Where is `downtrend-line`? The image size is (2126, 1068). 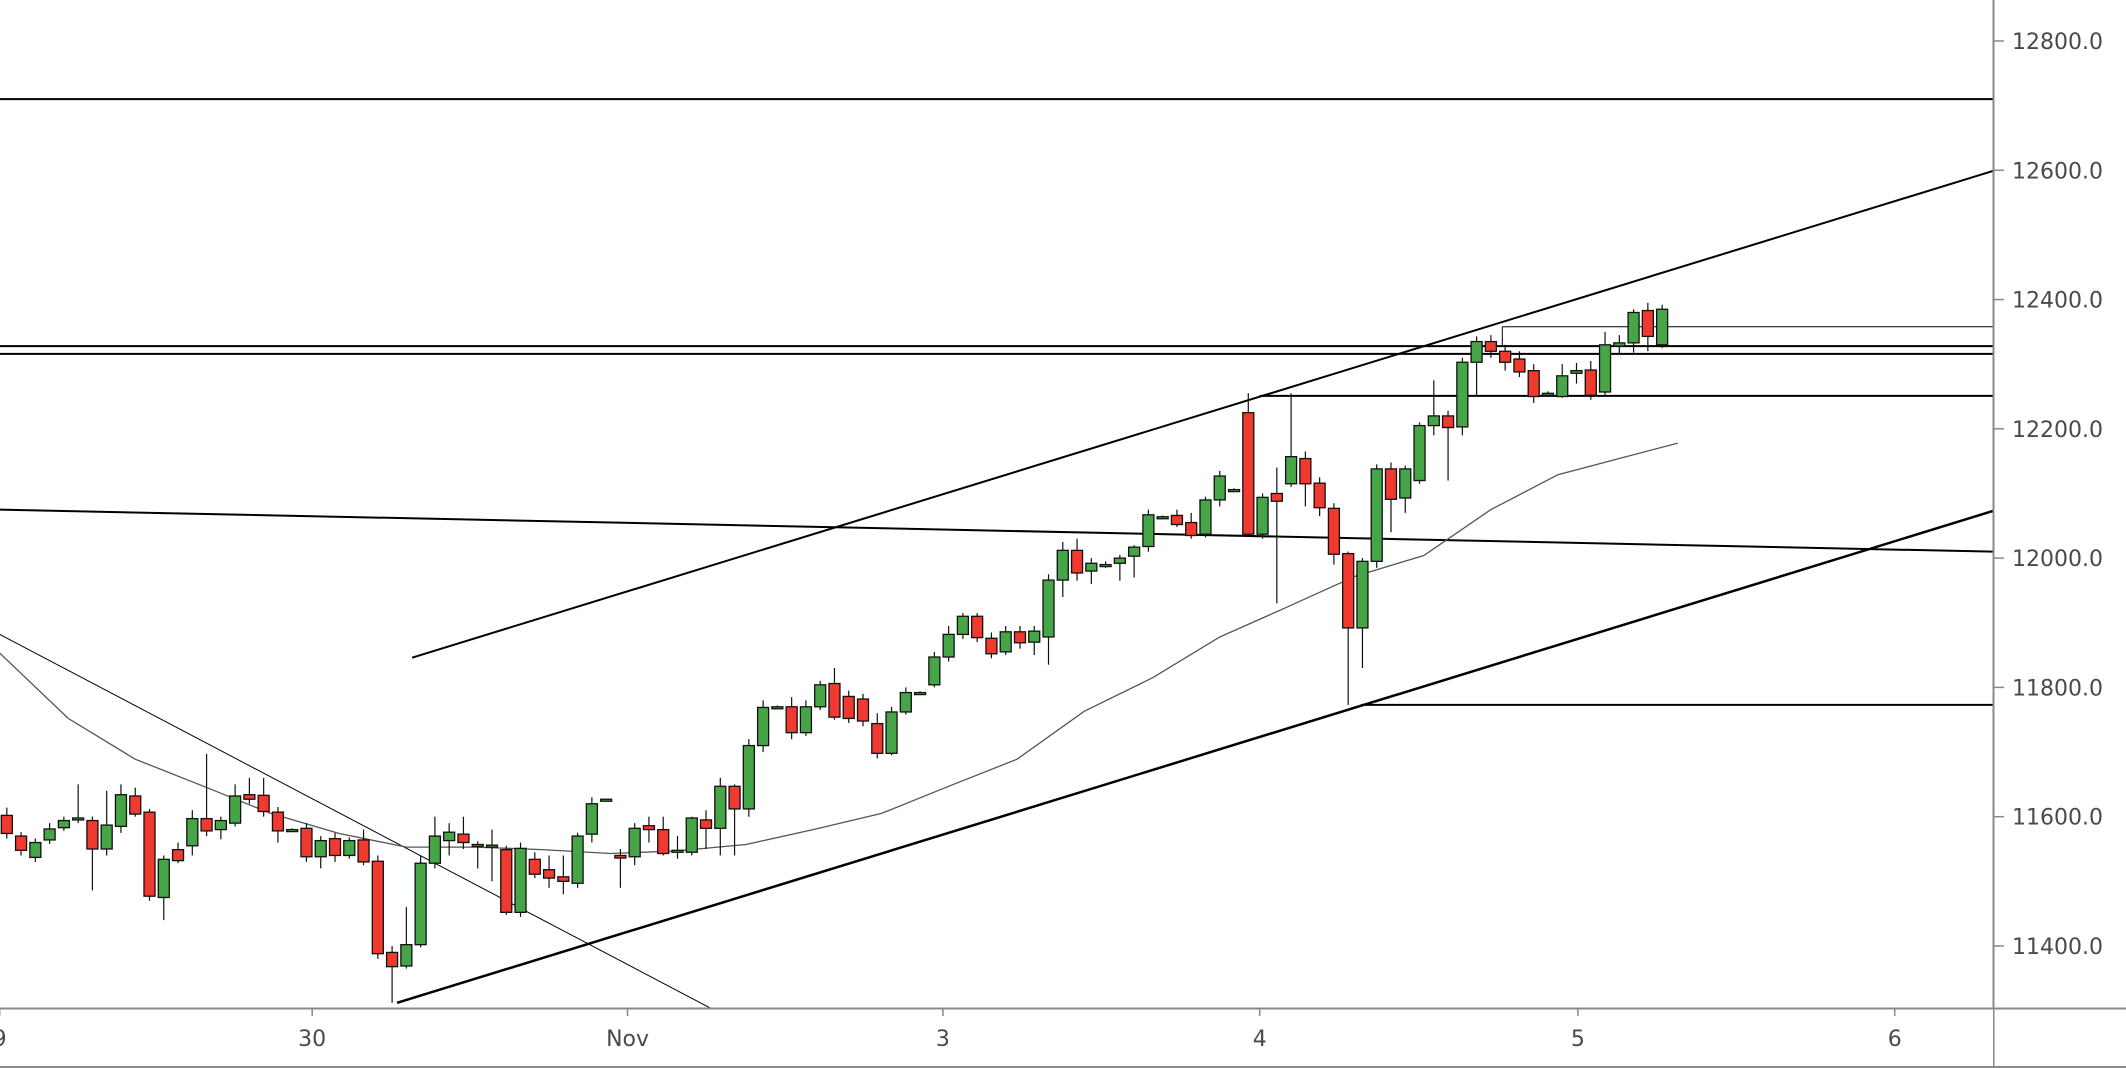 downtrend-line is located at coordinates (355, 821).